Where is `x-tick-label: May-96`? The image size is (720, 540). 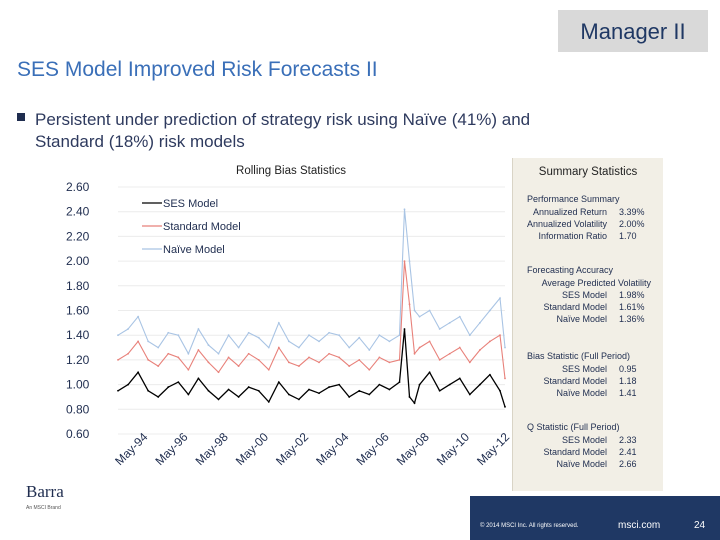
x-tick-label: May-96 is located at coordinates (171, 449).